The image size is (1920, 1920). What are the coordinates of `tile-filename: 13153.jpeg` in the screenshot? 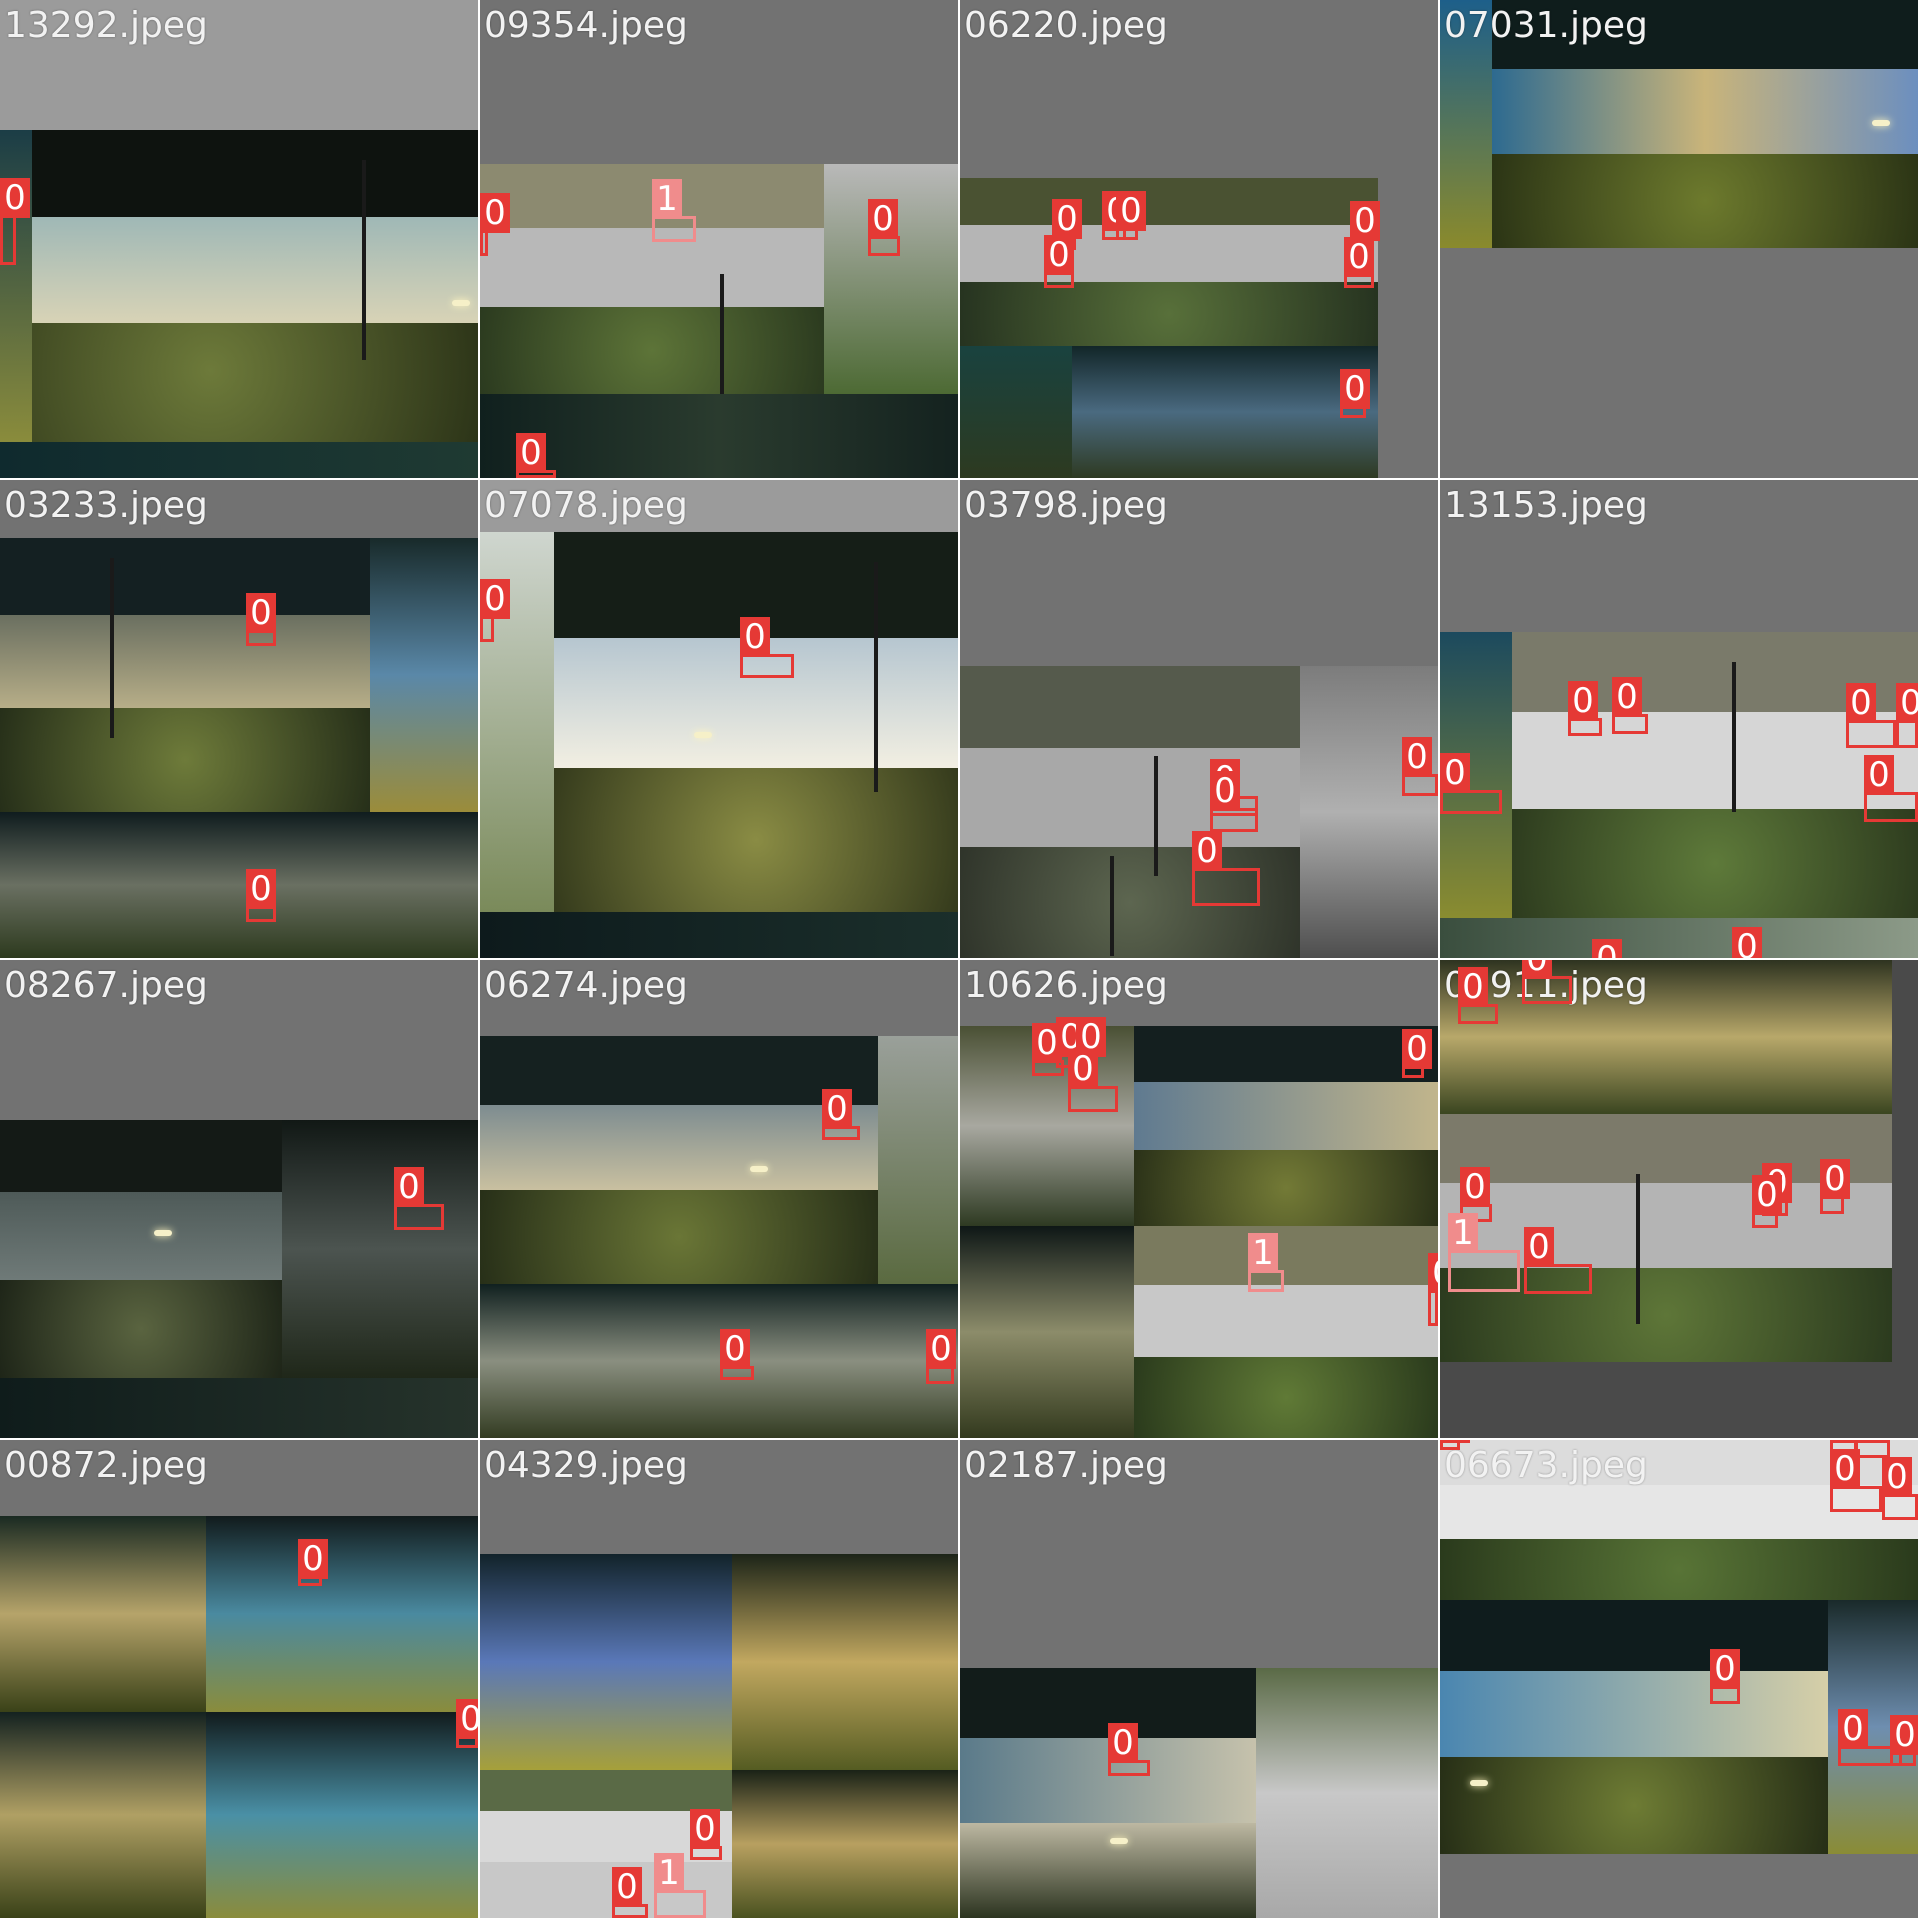 It's located at (1546, 505).